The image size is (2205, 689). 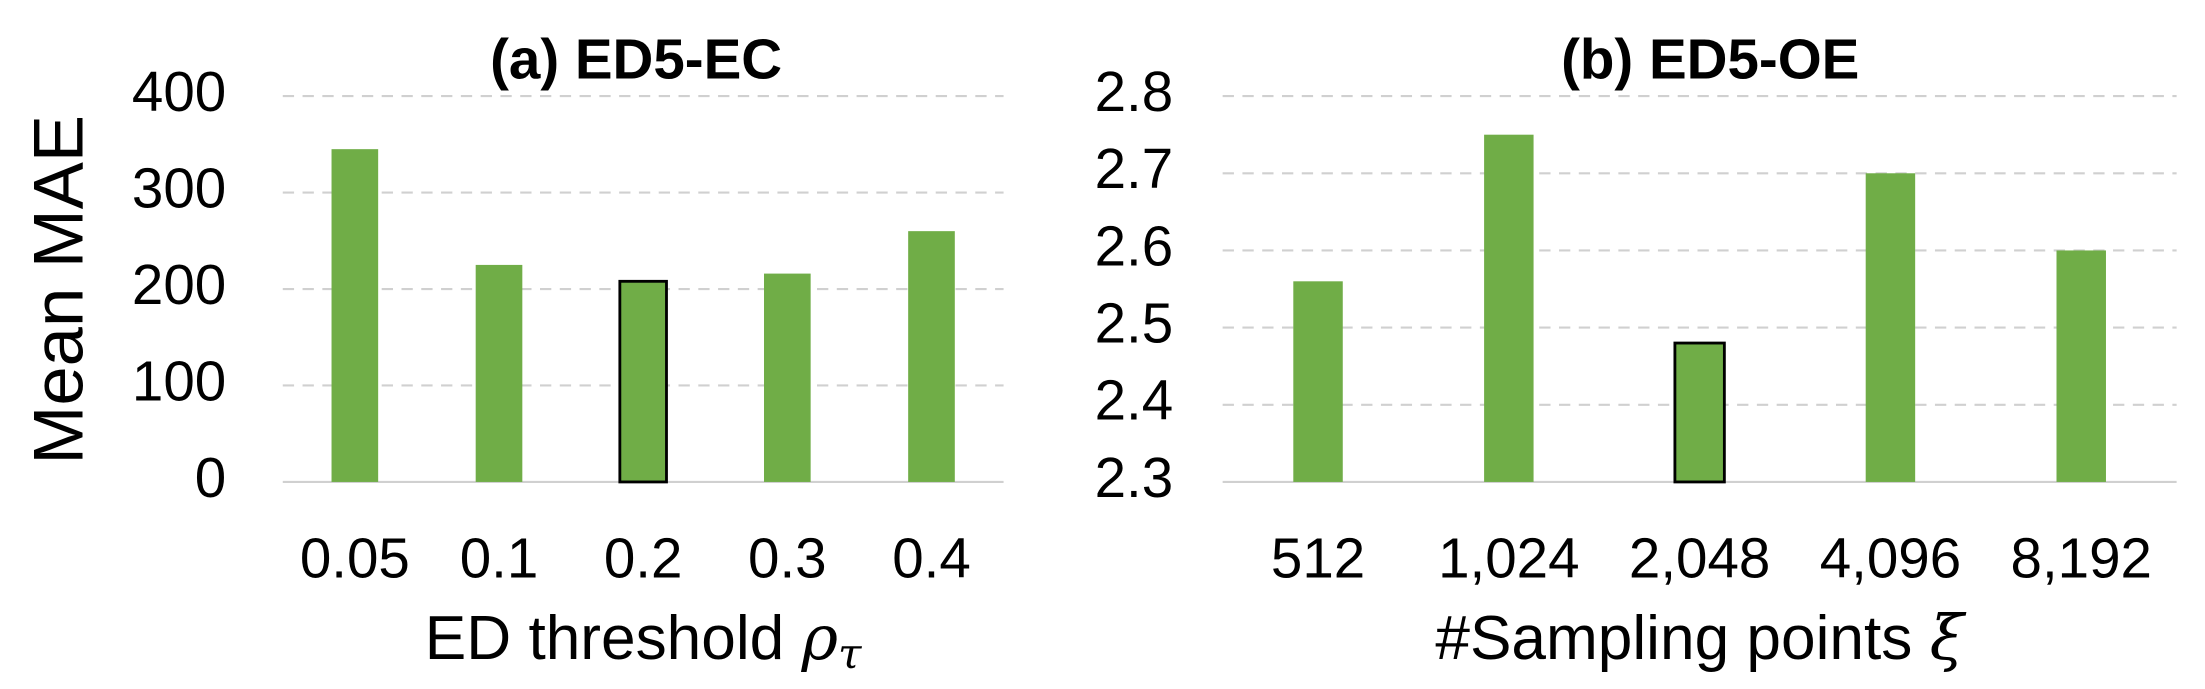 I want to click on x-tick-label: 512, so click(x=1318, y=557).